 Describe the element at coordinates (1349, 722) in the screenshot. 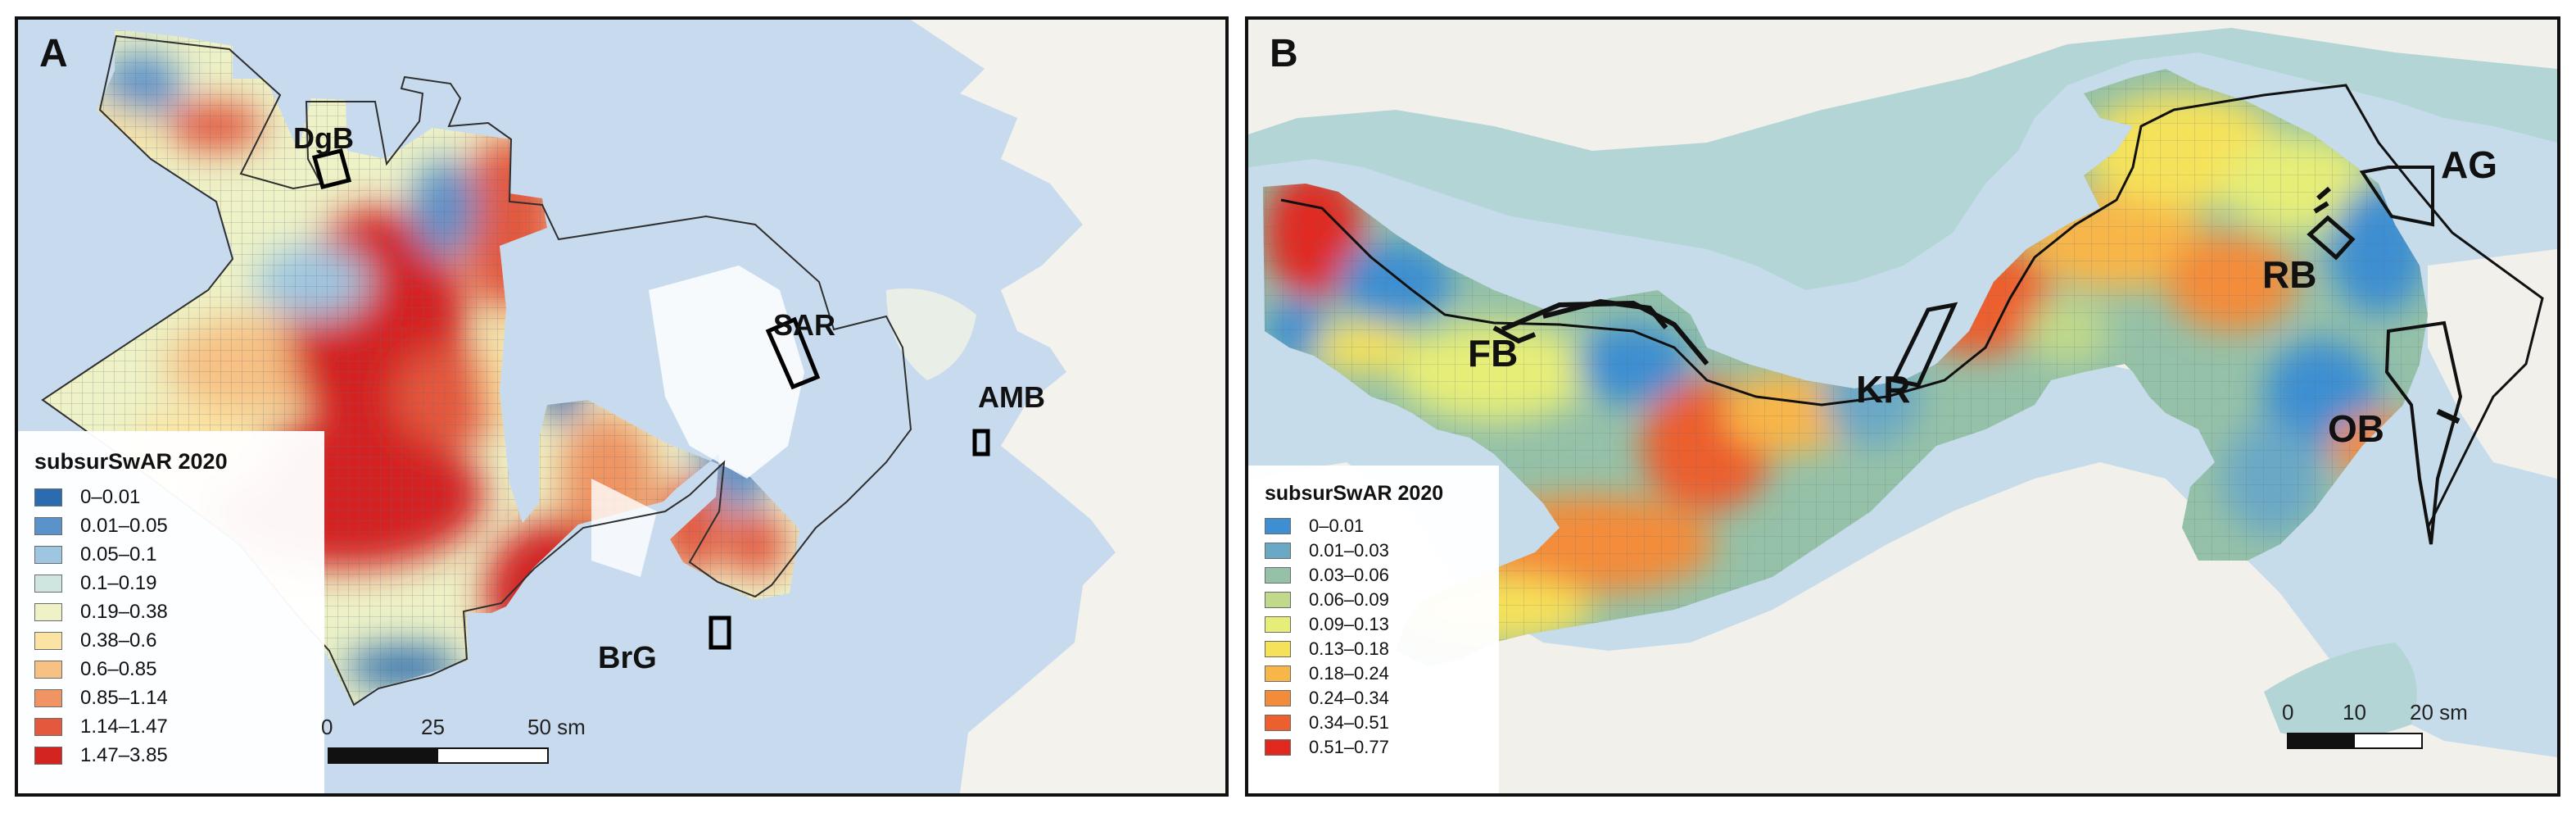

I see `legend-b-label-8: 0.34–0.51` at that location.